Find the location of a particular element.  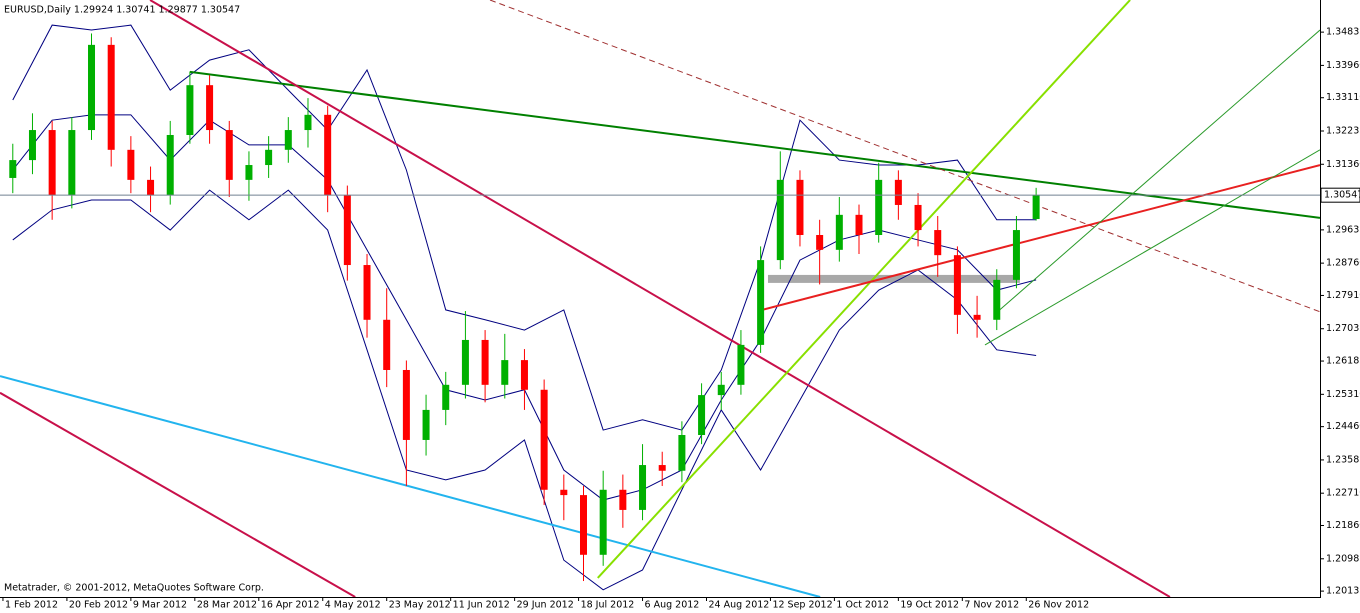

y-tick-label: 1.25310 is located at coordinates (1343, 394).